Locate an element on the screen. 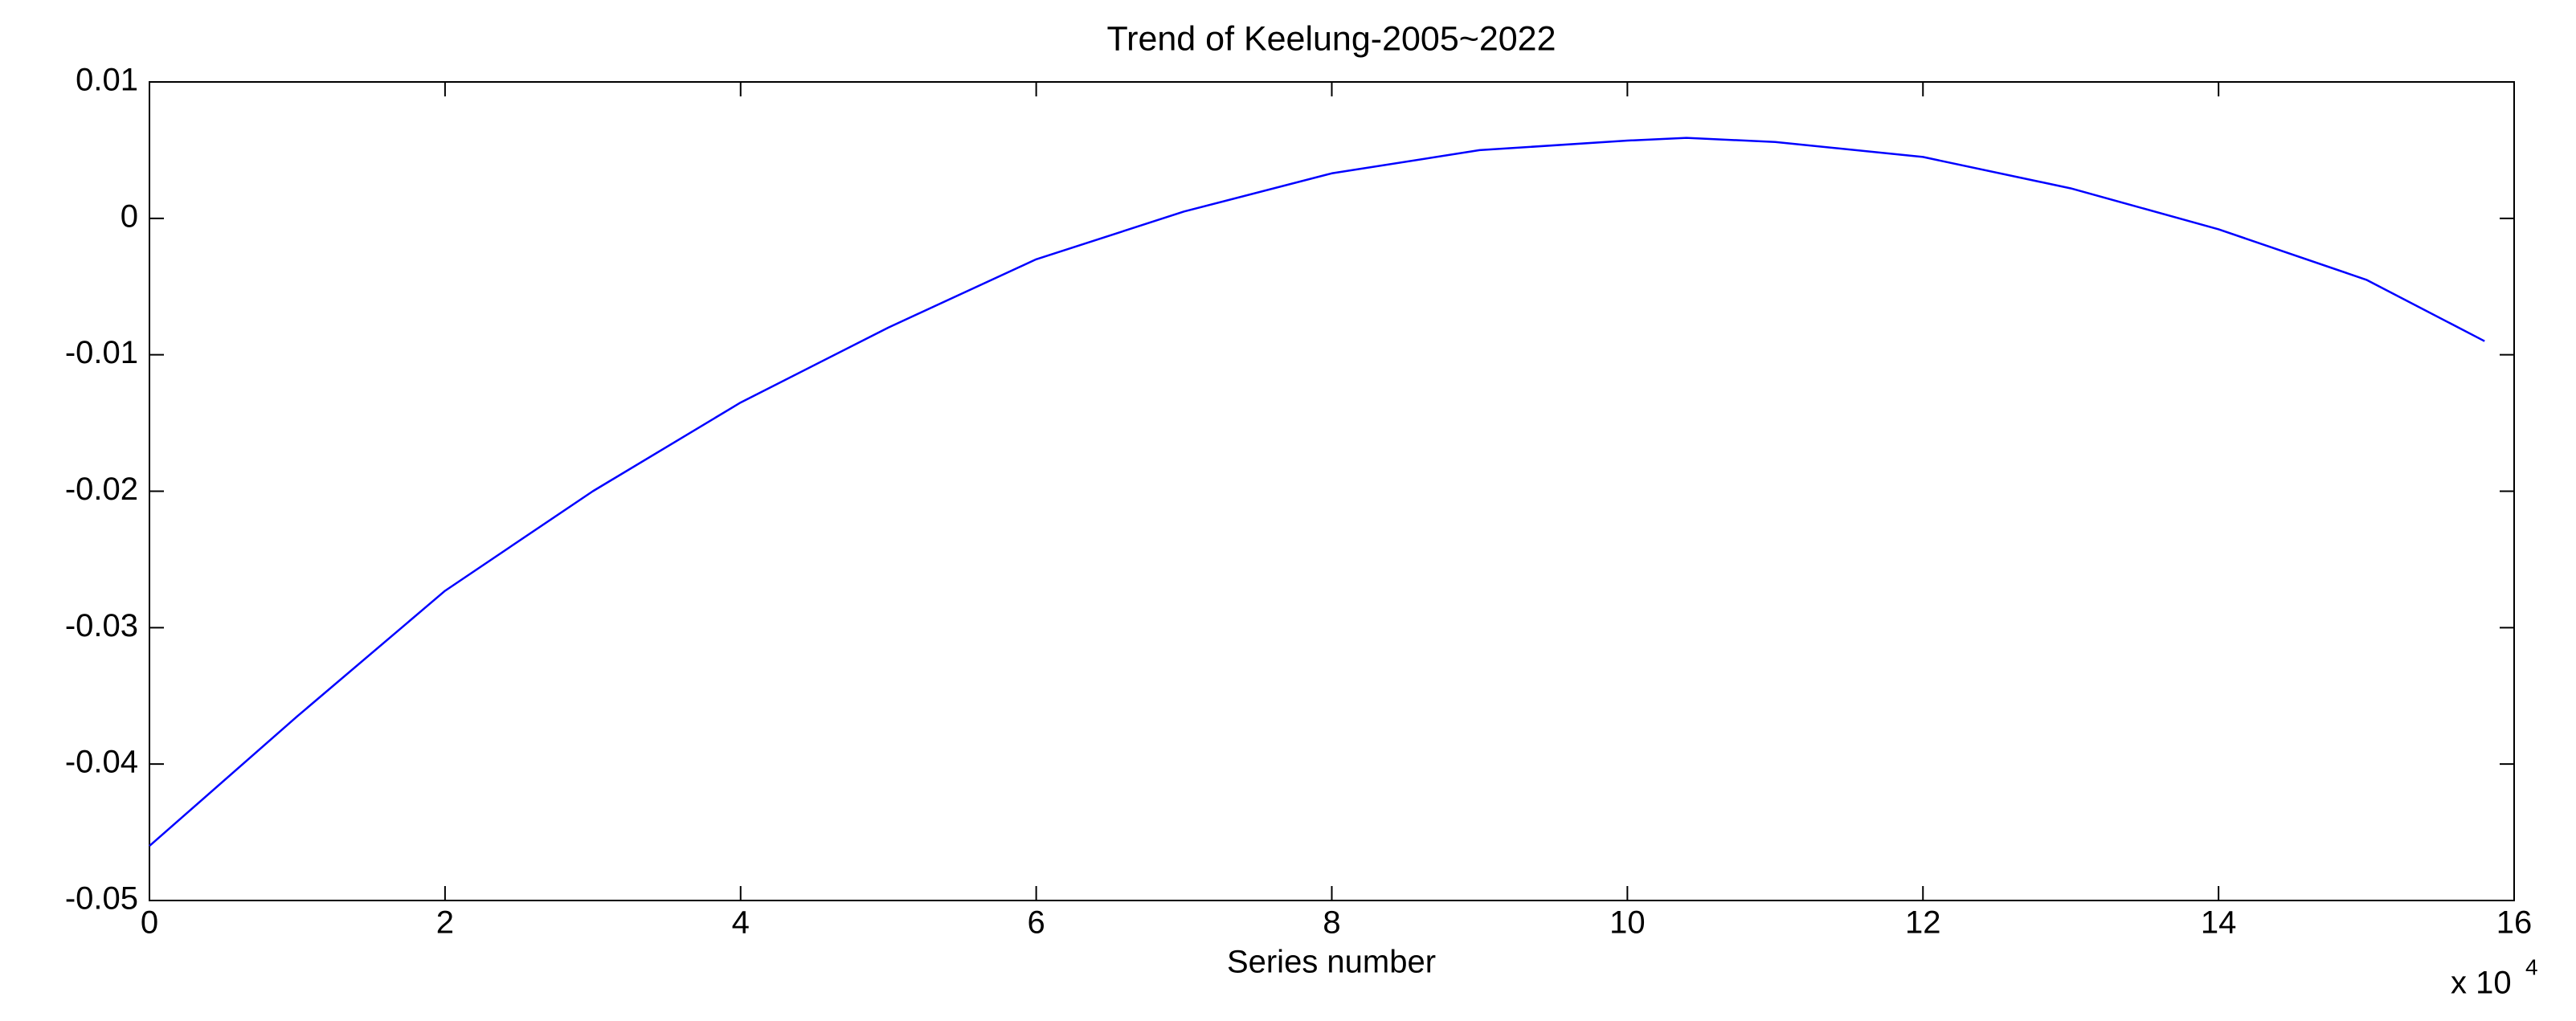 The height and width of the screenshot is (1021, 2576). y-tick-label: -0.04 is located at coordinates (102, 762).